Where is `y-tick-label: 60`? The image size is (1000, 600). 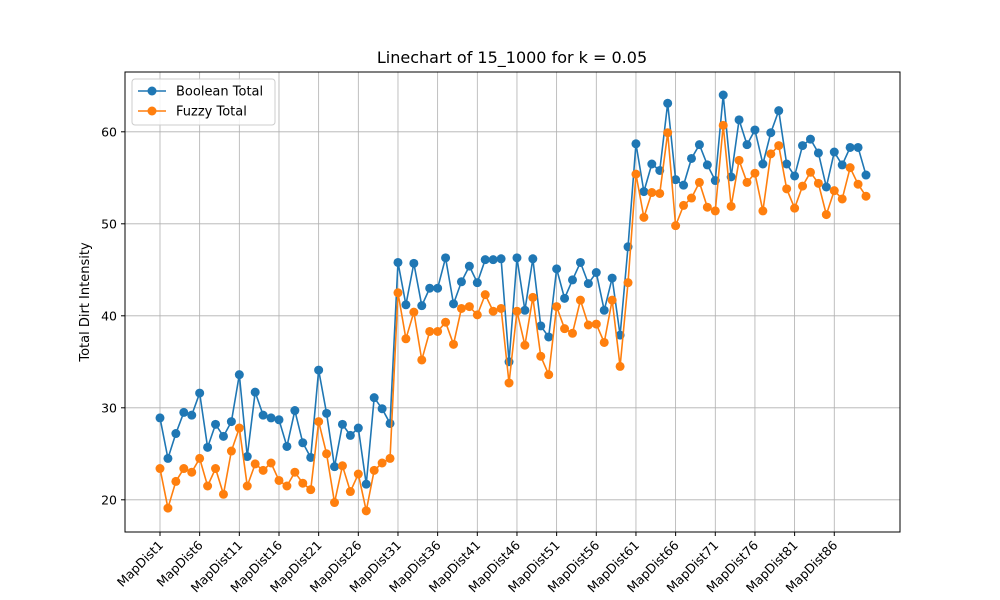
y-tick-label: 60 is located at coordinates (109, 131).